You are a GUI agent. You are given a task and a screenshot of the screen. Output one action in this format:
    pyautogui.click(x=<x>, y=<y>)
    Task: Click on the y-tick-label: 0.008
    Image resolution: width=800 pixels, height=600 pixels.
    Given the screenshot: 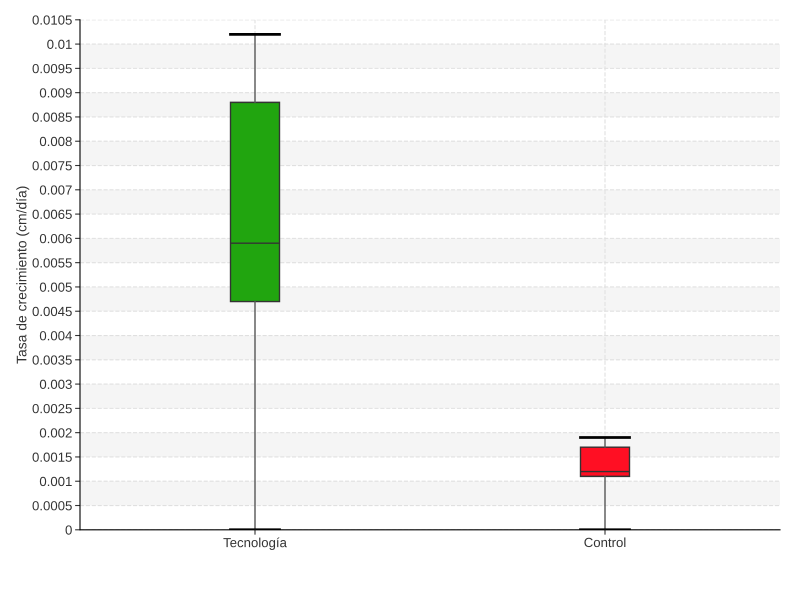 What is the action you would take?
    pyautogui.click(x=56, y=141)
    